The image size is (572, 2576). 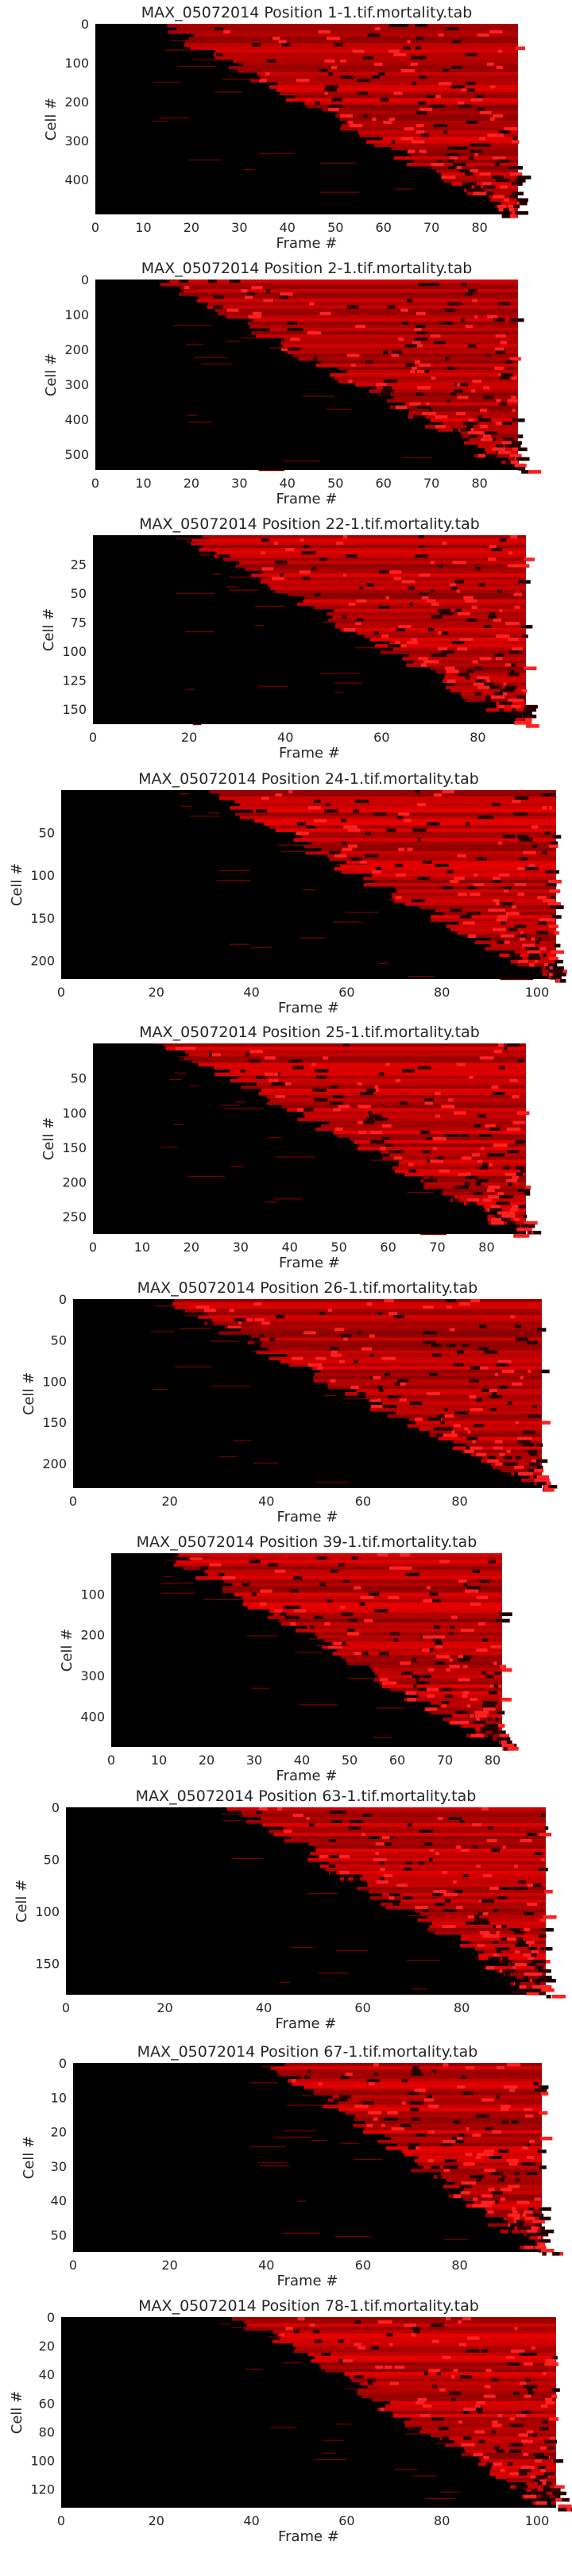 I want to click on y-tick-label: 20, so click(x=47, y=2346).